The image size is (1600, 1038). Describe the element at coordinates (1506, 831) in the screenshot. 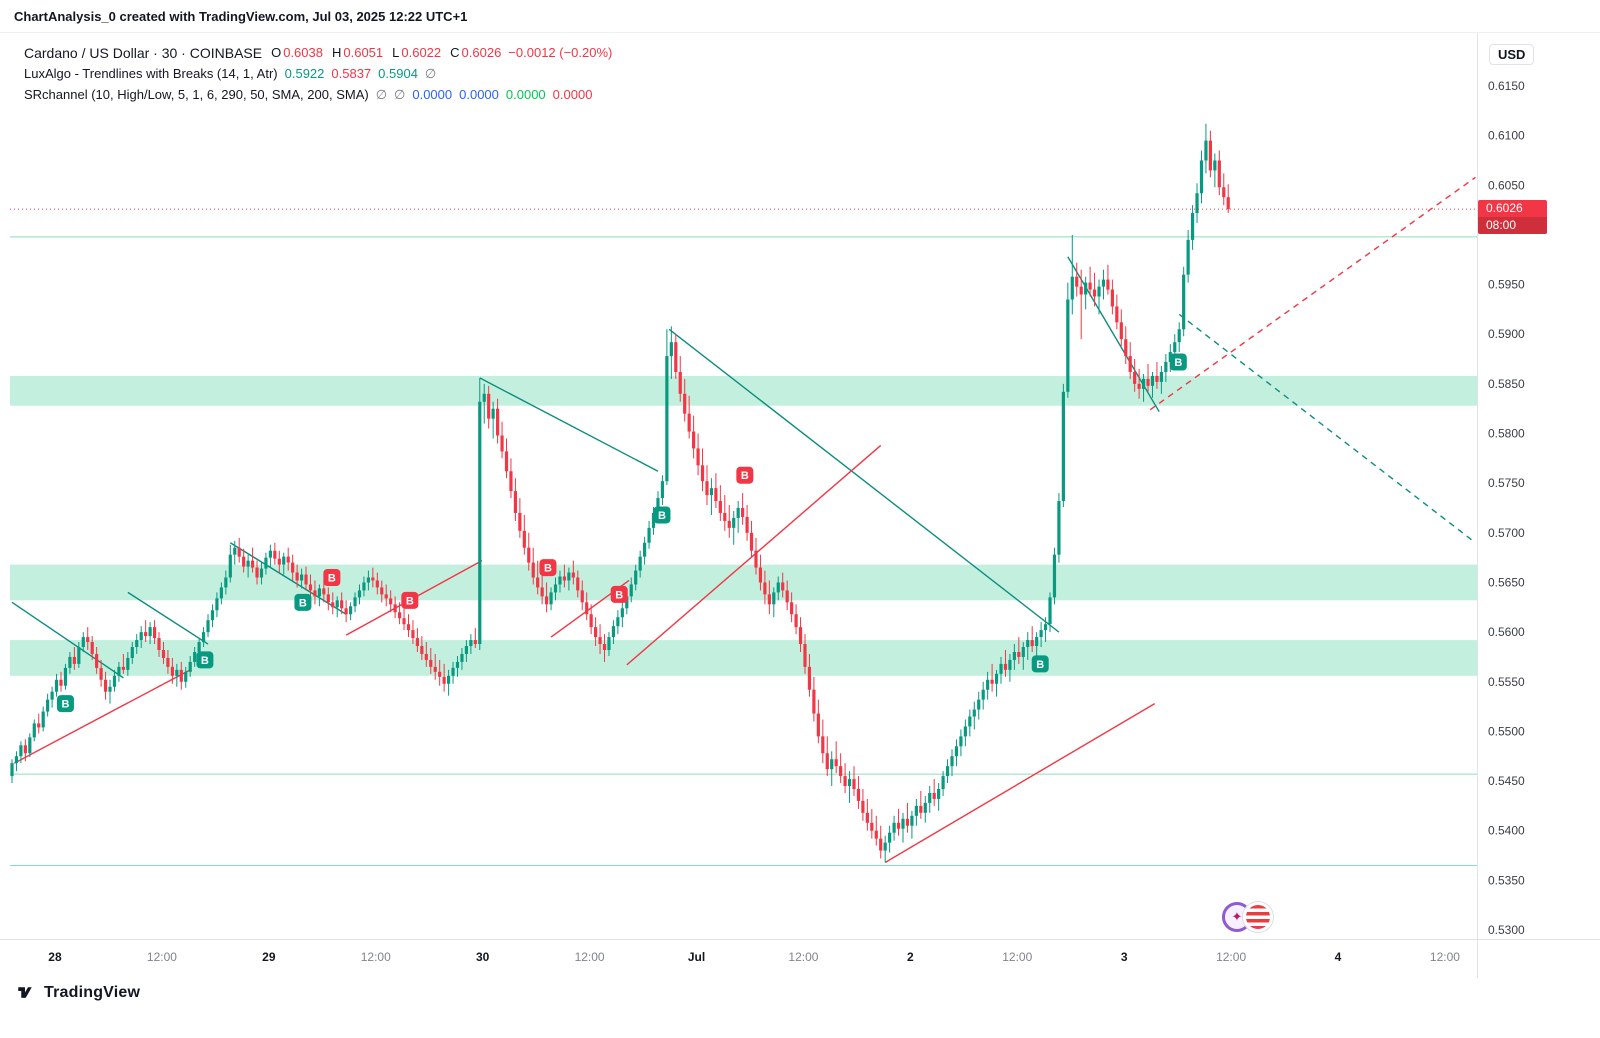

I see `svg-text: 0.5400` at that location.